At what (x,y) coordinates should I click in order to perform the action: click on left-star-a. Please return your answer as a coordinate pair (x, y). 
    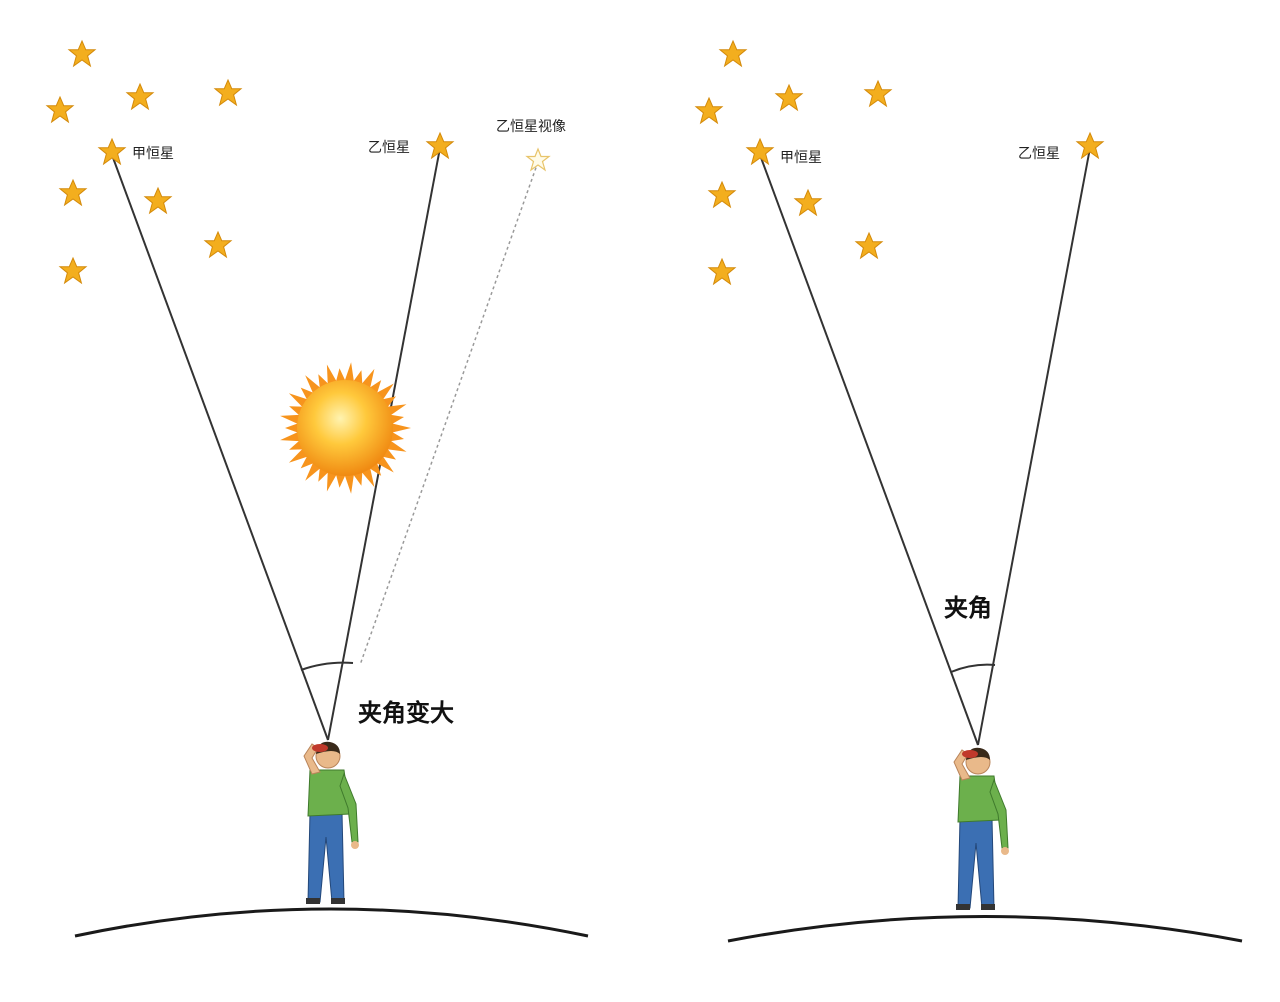
    Looking at the image, I should click on (112, 151).